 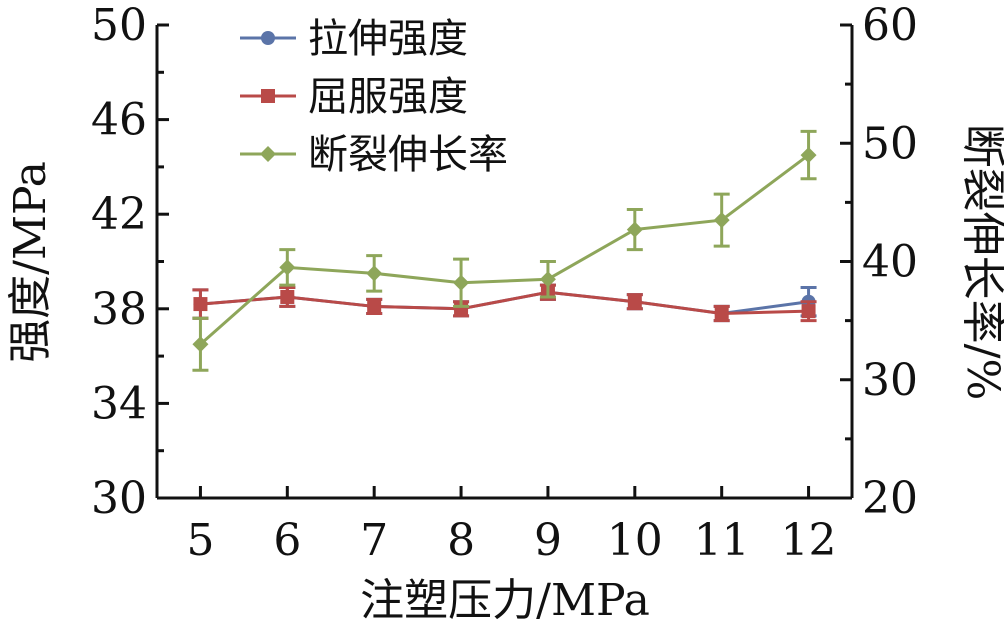 What do you see at coordinates (119, 309) in the screenshot?
I see `y-left-tick-label: 38` at bounding box center [119, 309].